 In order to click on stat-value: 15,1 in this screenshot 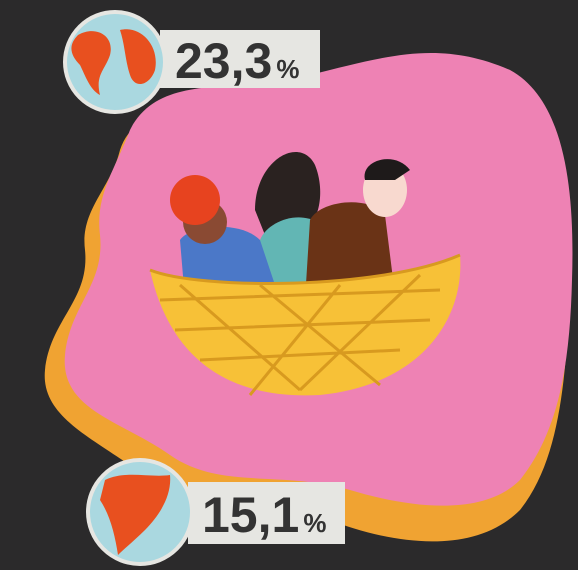, I will do `click(250, 515)`.